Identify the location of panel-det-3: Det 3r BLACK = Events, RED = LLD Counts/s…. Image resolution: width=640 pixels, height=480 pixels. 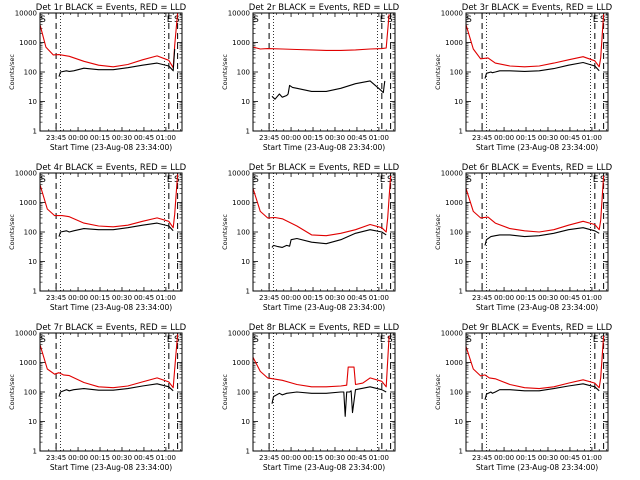
(523, 77).